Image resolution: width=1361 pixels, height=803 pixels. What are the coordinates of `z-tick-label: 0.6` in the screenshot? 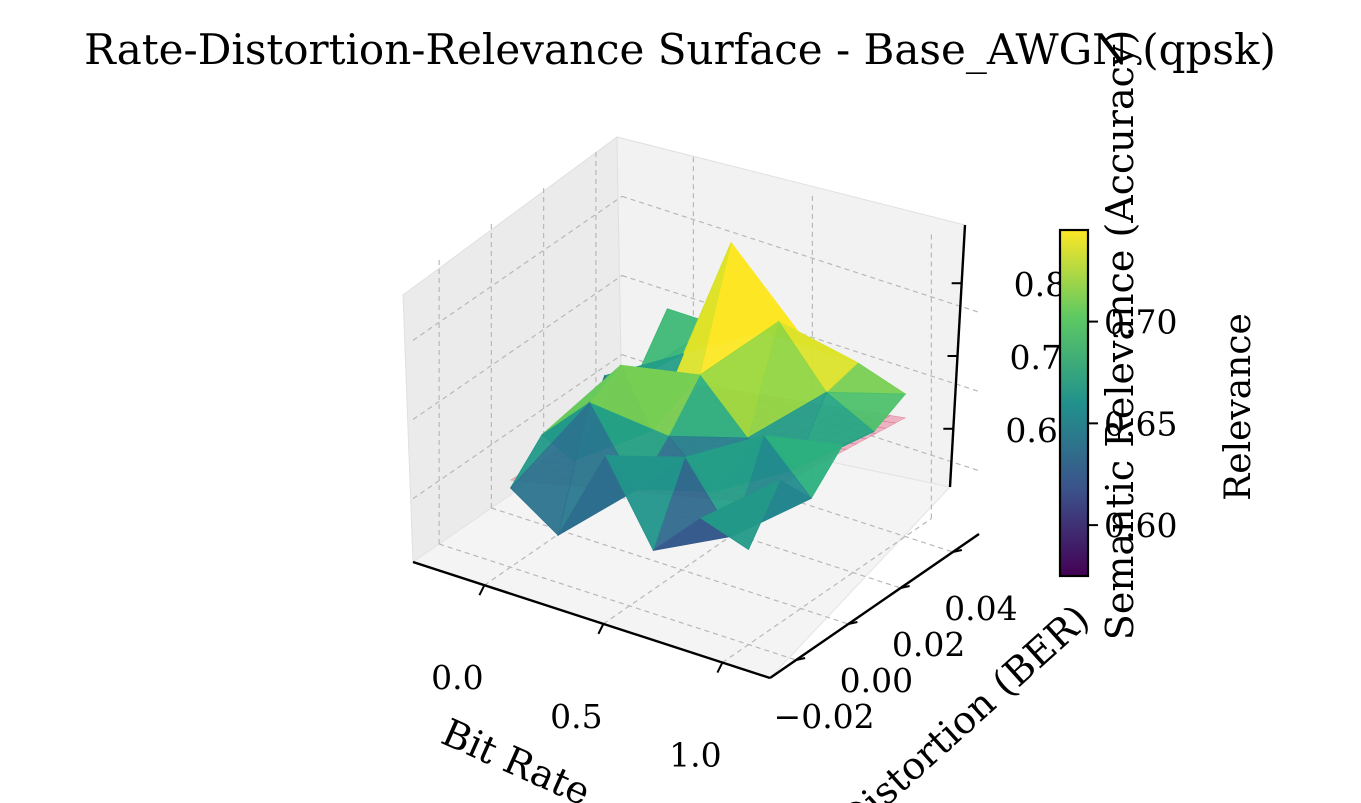 It's located at (1031, 430).